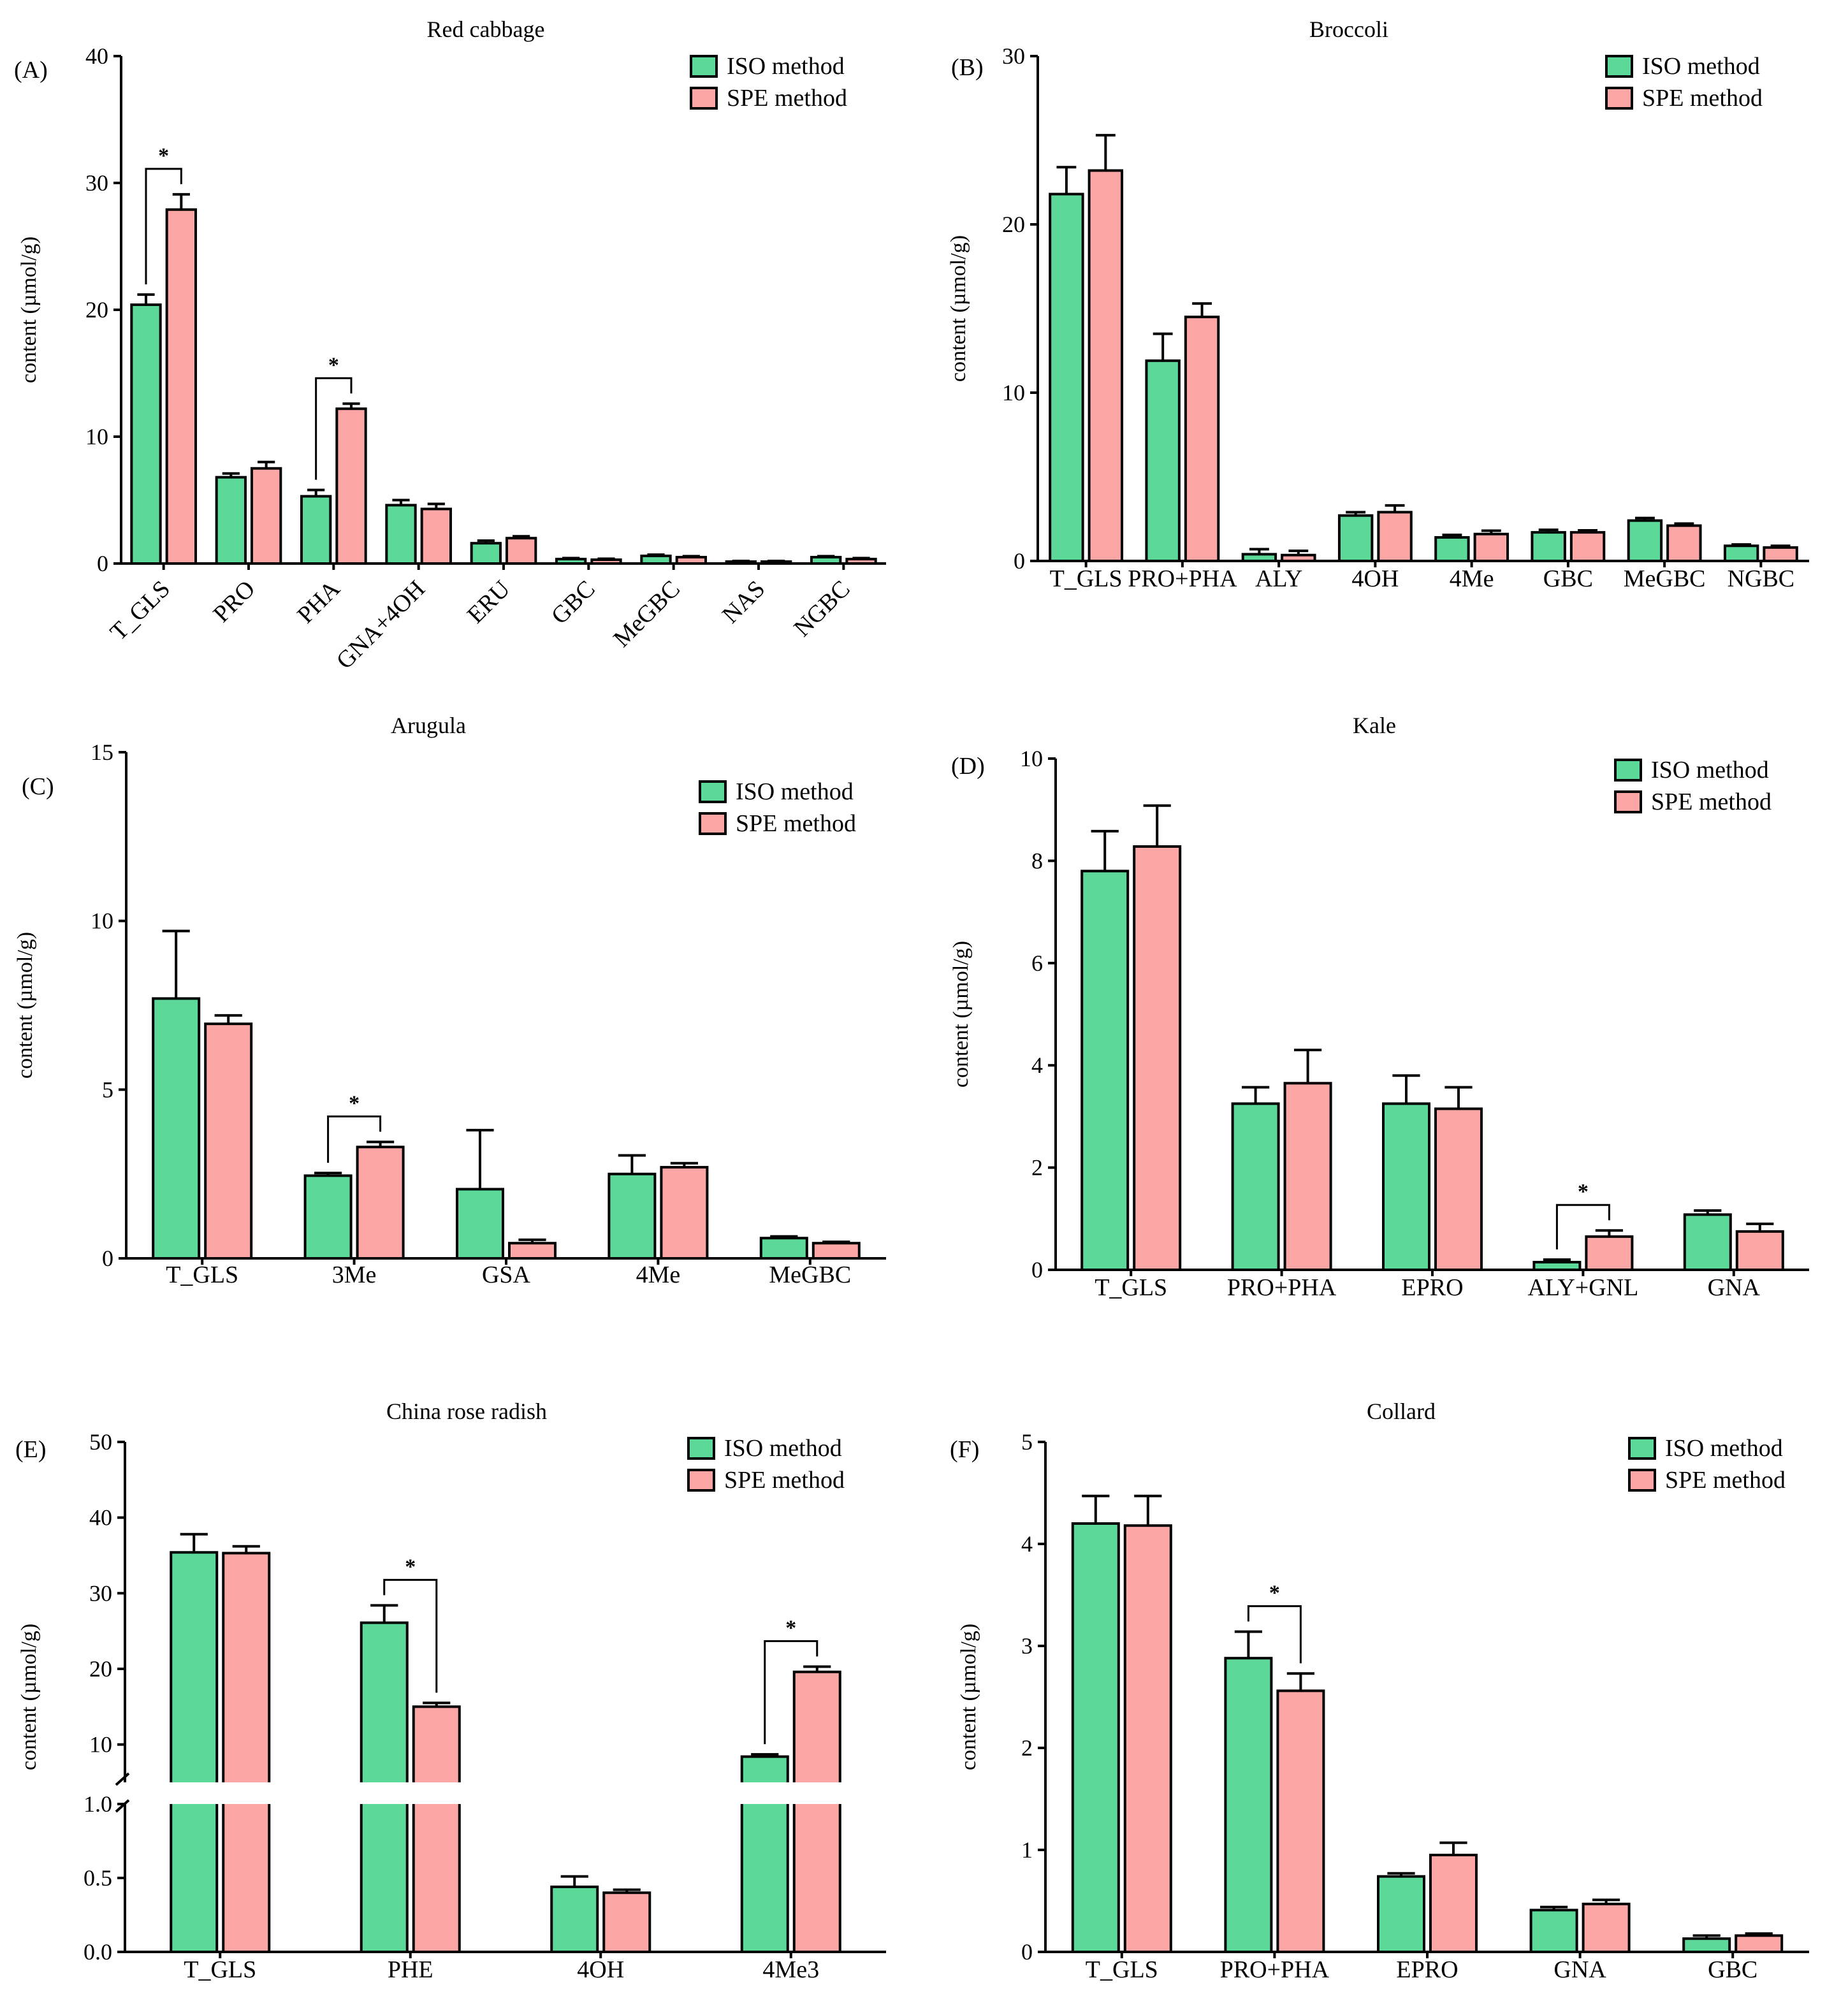  Describe the element at coordinates (411, 1970) in the screenshot. I see `x-tick-label: PHE` at that location.